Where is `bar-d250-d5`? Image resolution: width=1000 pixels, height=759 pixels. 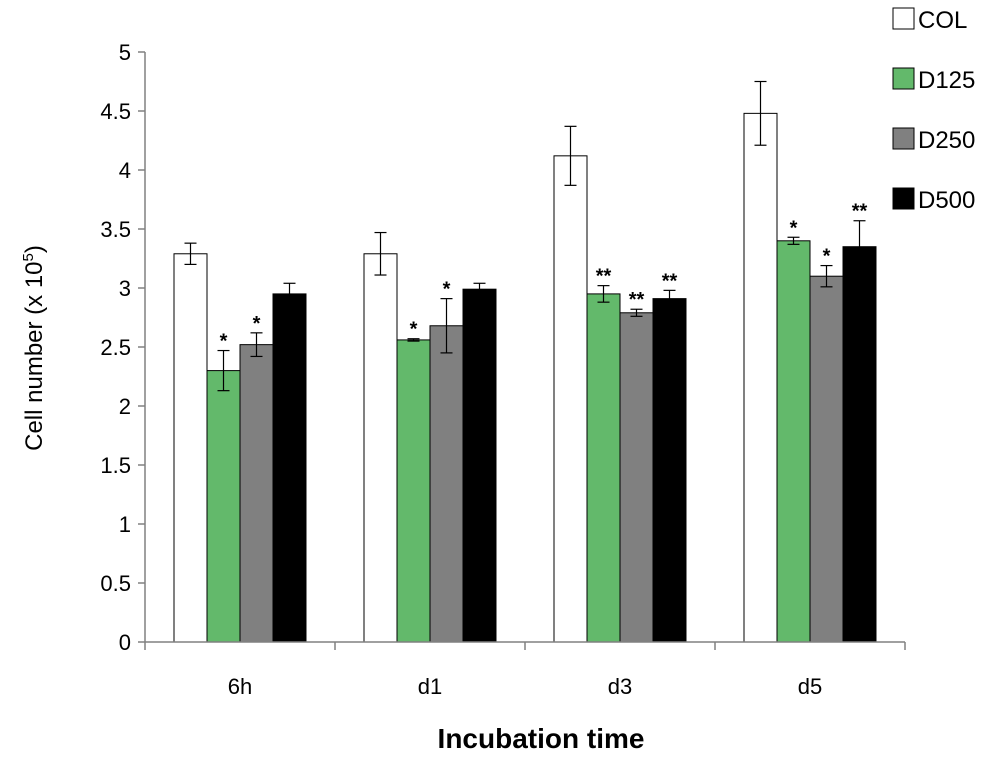 bar-d250-d5 is located at coordinates (826, 459).